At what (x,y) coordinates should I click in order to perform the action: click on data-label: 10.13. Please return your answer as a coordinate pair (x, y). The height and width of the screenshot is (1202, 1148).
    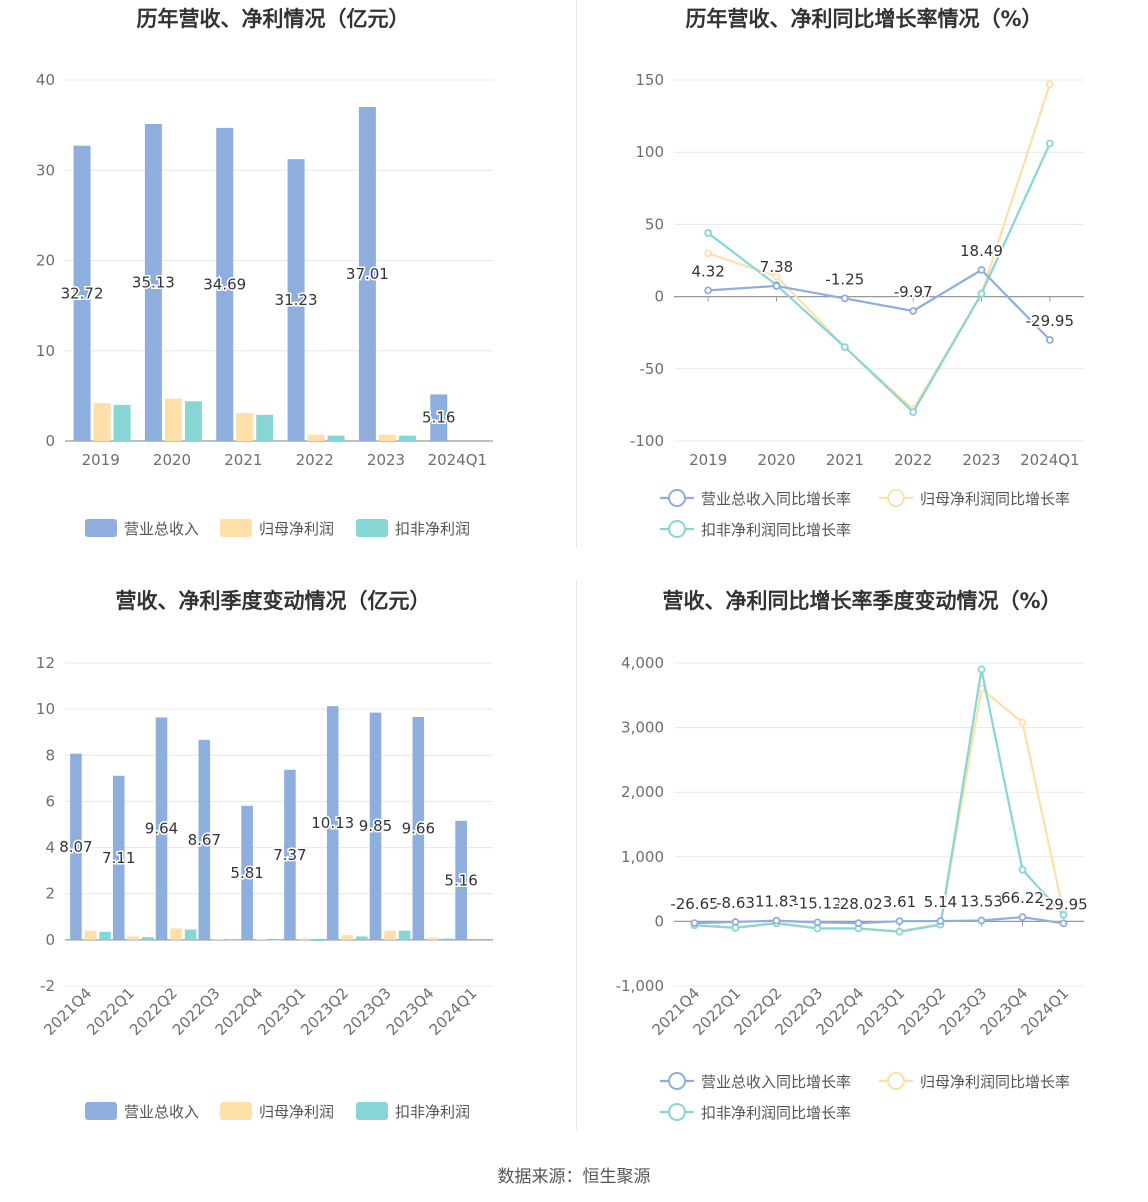
    Looking at the image, I should click on (332, 823).